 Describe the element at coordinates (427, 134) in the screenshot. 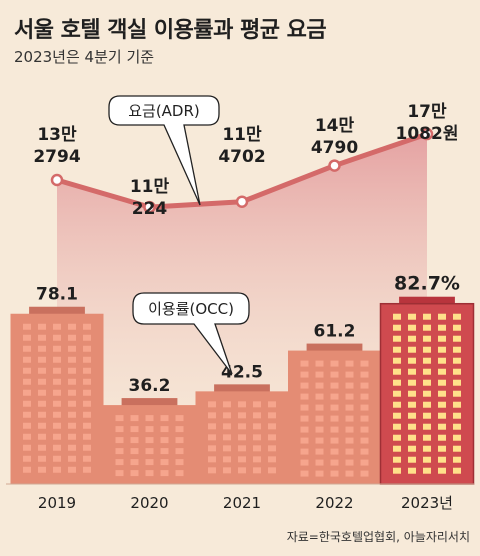

I see `adr-point-2023년` at that location.